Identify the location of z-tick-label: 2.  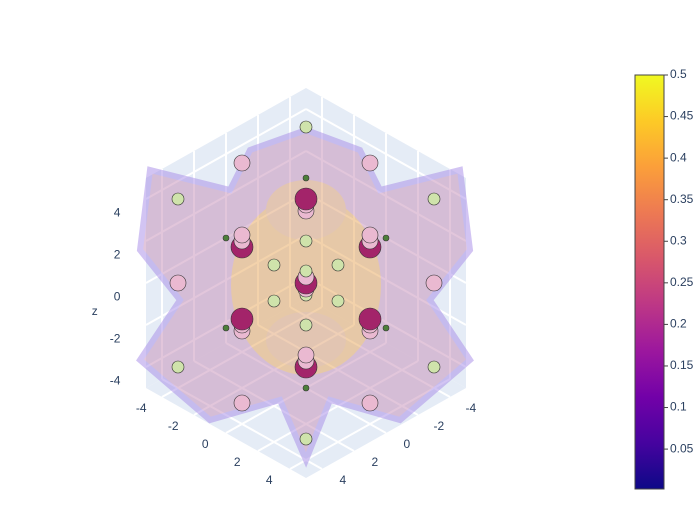
(117, 255).